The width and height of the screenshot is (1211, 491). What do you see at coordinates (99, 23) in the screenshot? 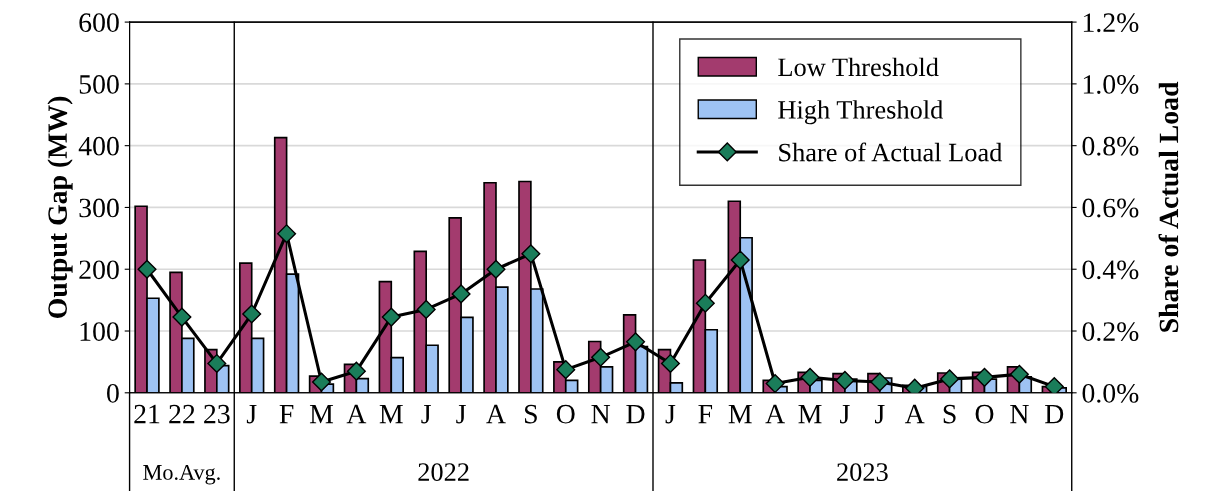
I see `y-tick-label: 600` at bounding box center [99, 23].